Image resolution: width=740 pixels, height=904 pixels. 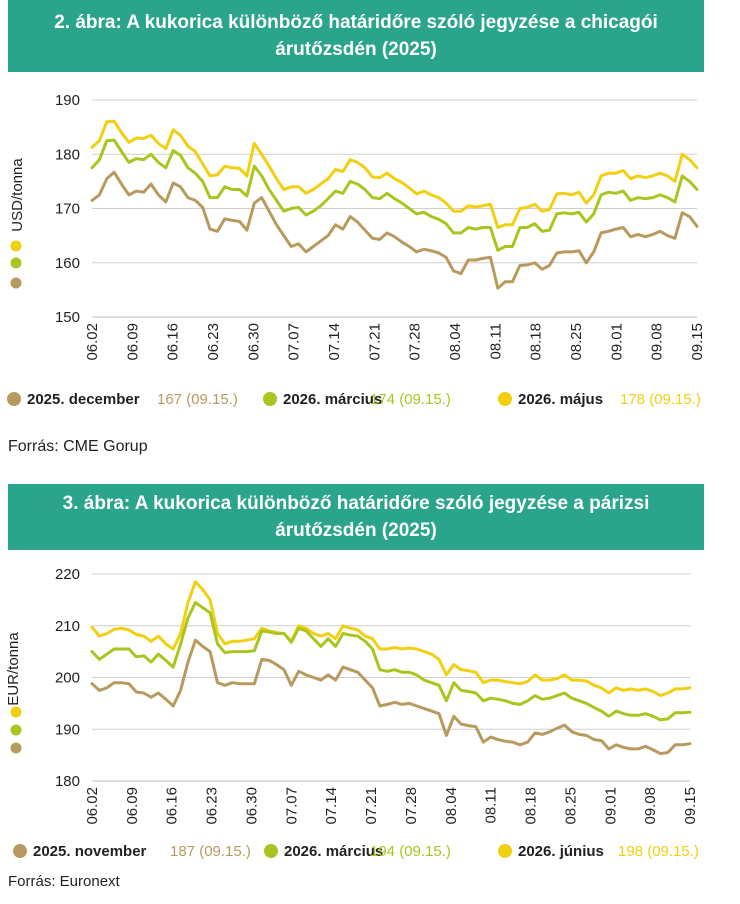 I want to click on y-tick-label: 150, so click(x=67, y=317).